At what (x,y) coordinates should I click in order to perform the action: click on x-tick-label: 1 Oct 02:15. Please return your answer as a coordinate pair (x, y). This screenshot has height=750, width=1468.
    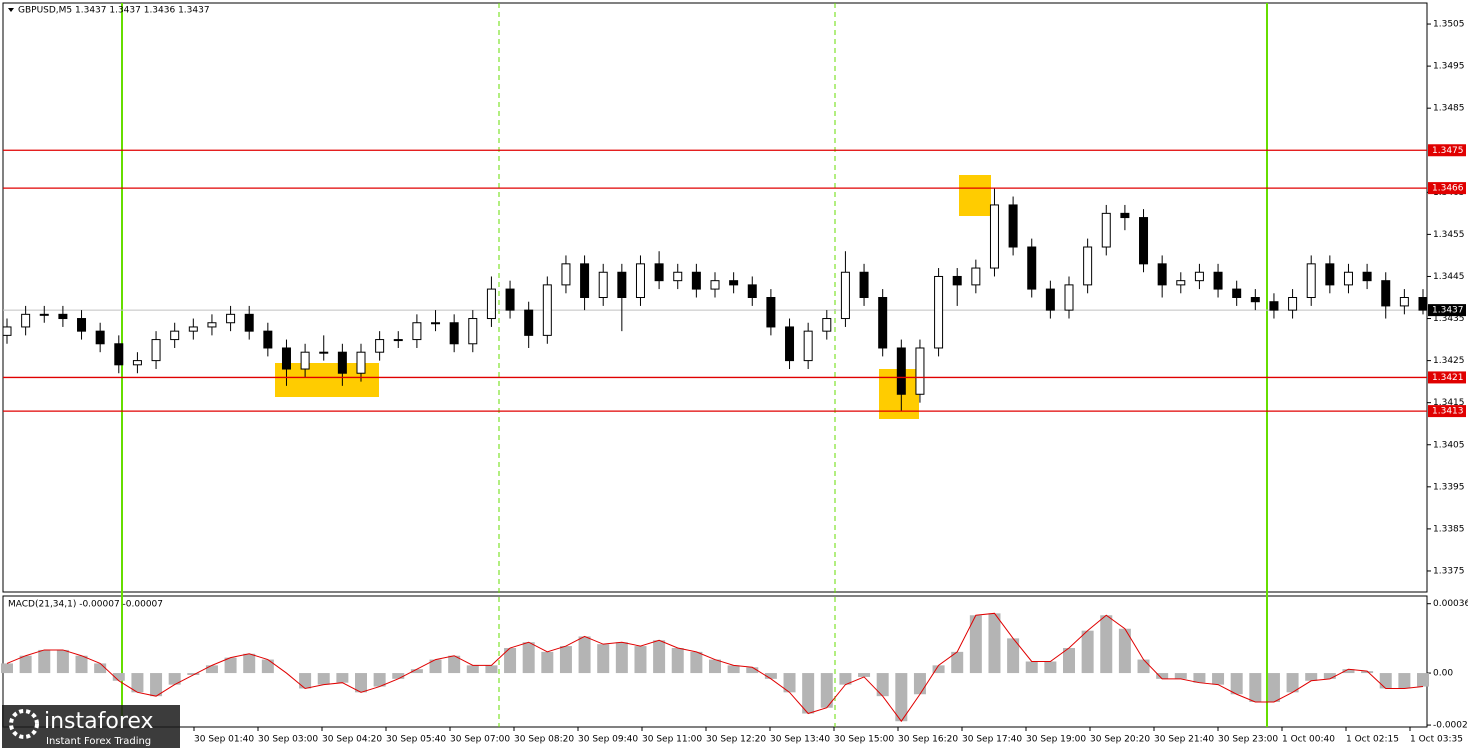
    Looking at the image, I should click on (1372, 740).